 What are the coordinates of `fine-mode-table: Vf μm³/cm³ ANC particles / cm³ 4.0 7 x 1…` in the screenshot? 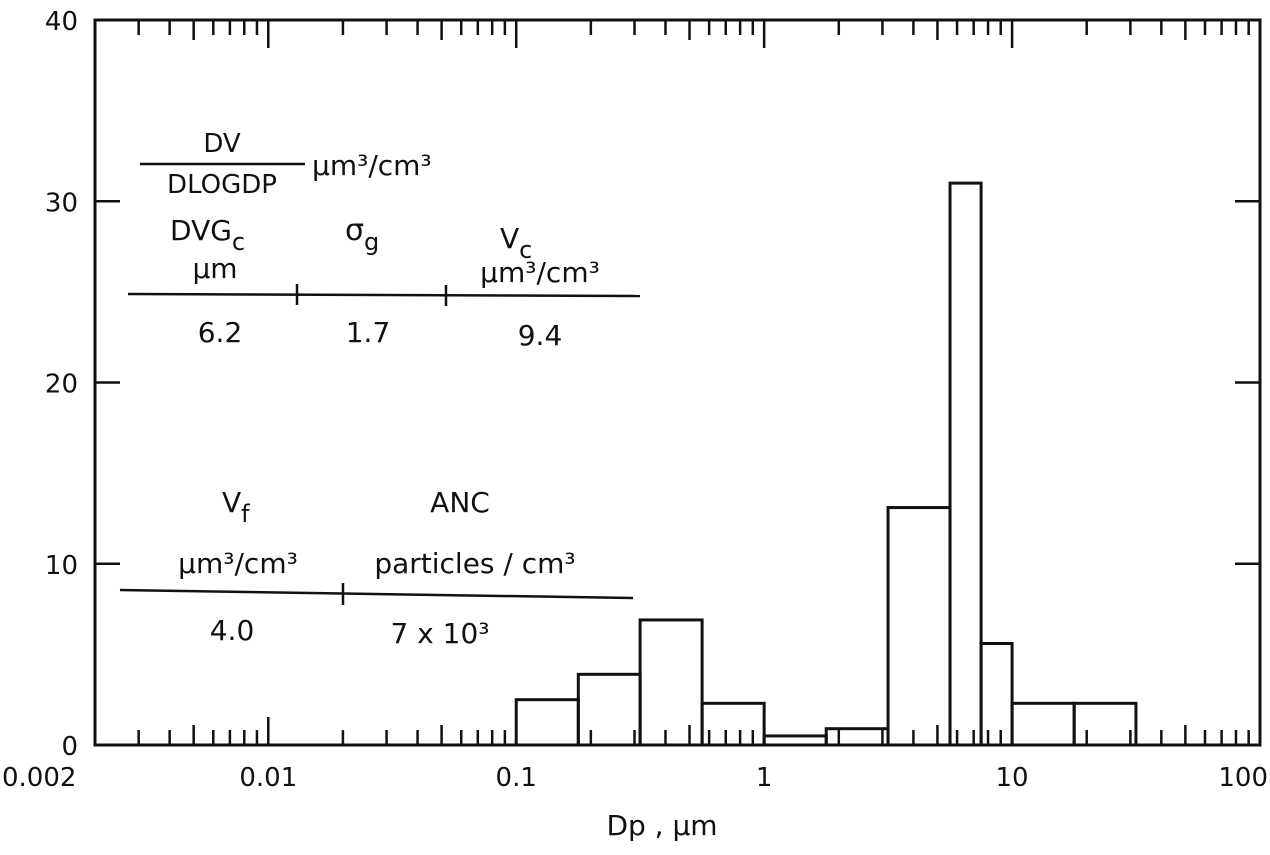 It's located at (376, 568).